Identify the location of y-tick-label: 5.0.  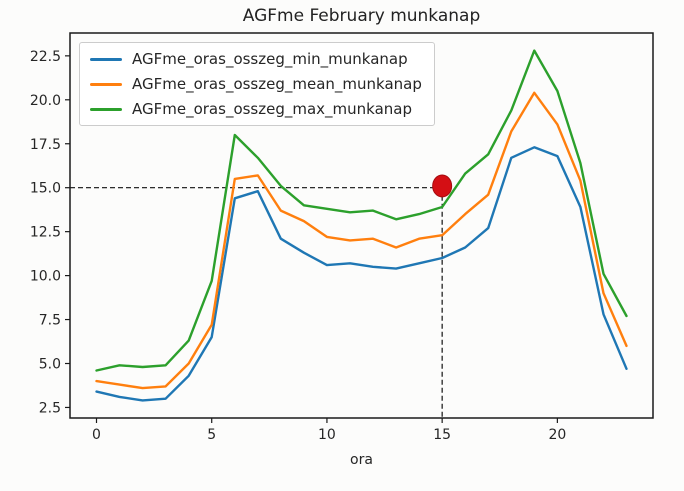
(50, 365).